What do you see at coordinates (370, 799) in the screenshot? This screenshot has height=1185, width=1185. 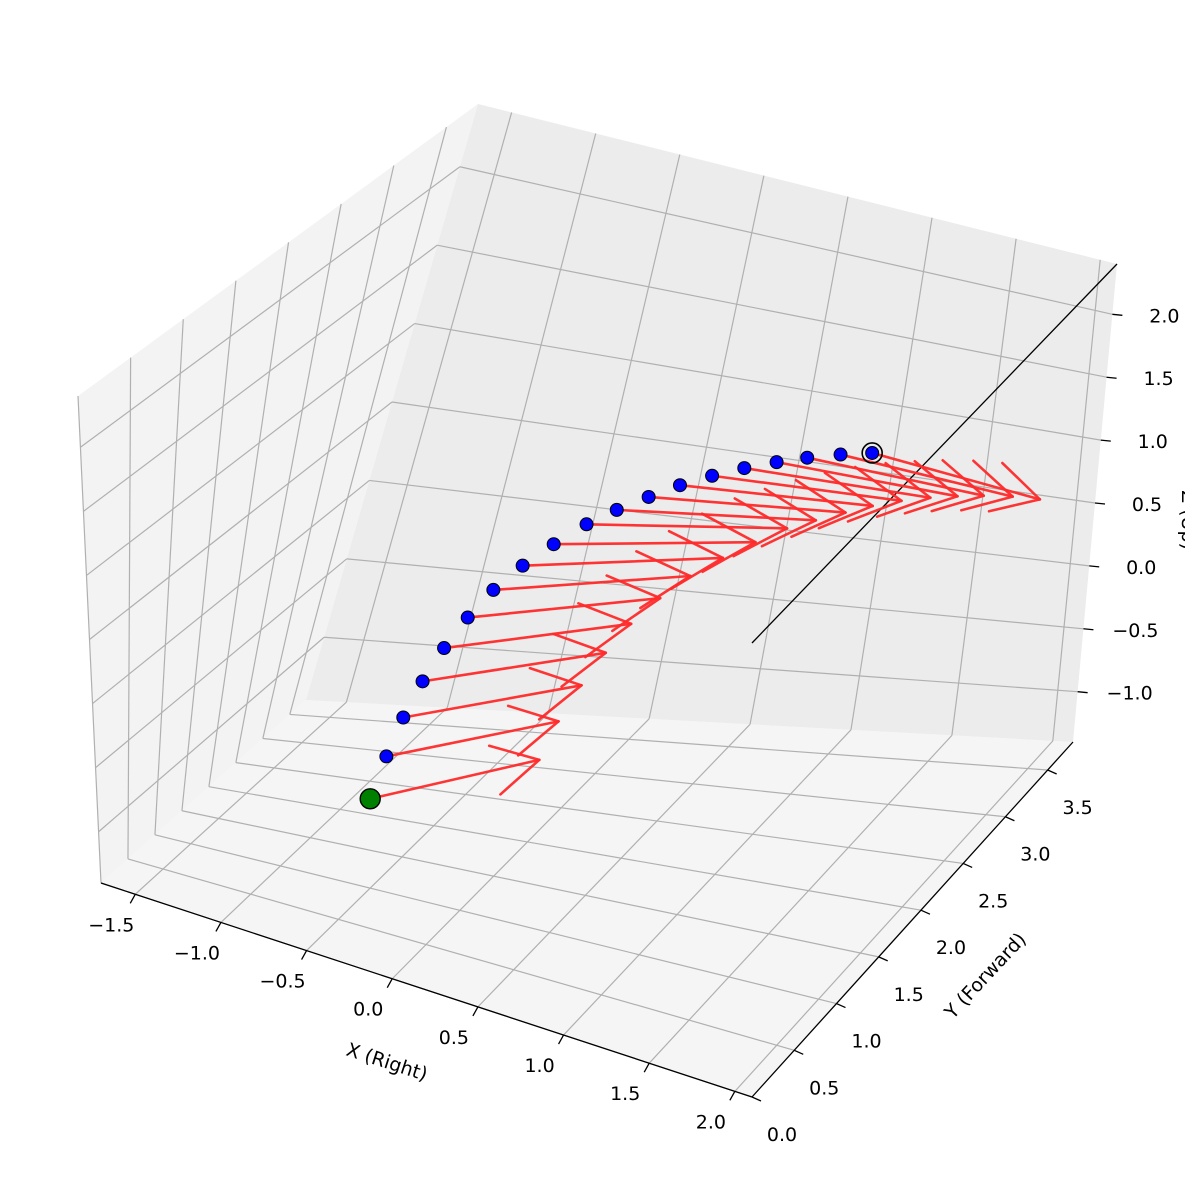 I see `start-point` at bounding box center [370, 799].